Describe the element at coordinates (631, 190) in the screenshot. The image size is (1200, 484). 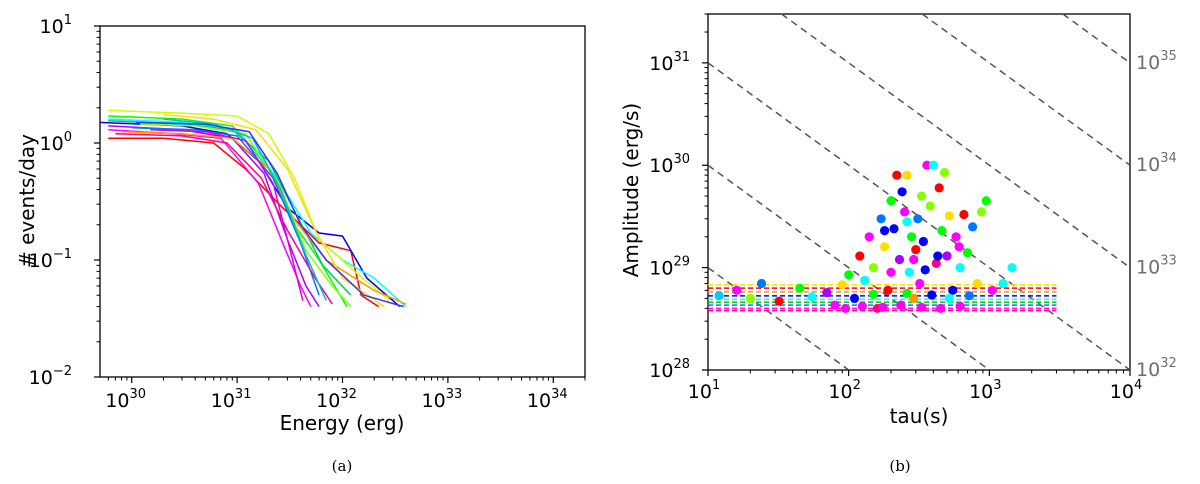
I see `panel-b-y-axis-label: Amplitude (erg/s)` at that location.